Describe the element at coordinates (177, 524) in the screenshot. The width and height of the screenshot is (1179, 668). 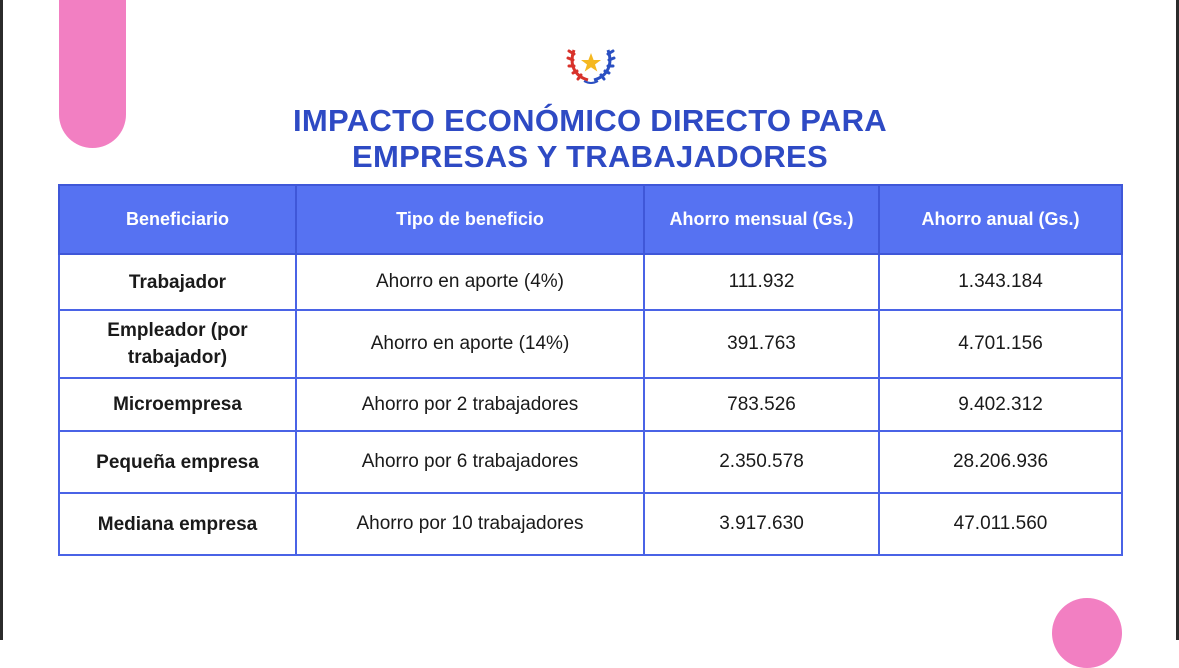
I see `cell-beneficiary: Mediana empresa` at that location.